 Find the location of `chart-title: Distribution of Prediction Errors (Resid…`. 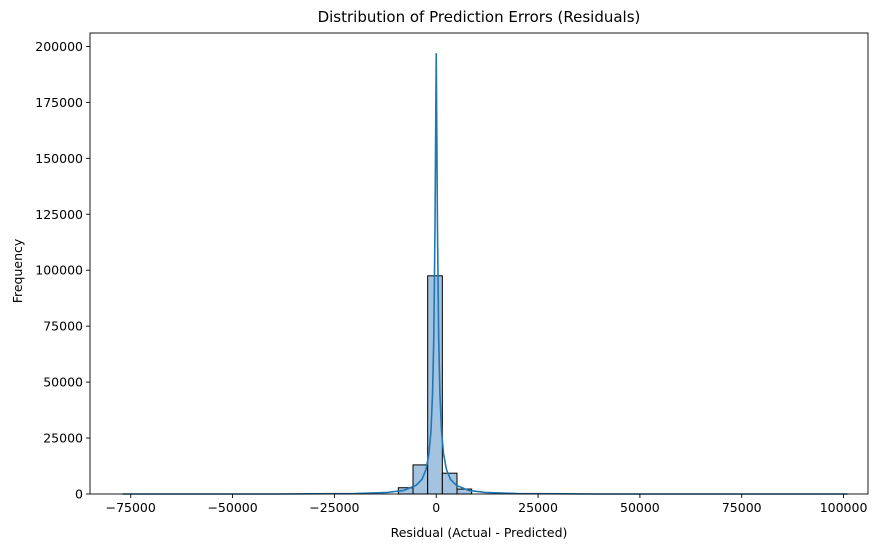

chart-title: Distribution of Prediction Errors (Resid… is located at coordinates (479, 17).